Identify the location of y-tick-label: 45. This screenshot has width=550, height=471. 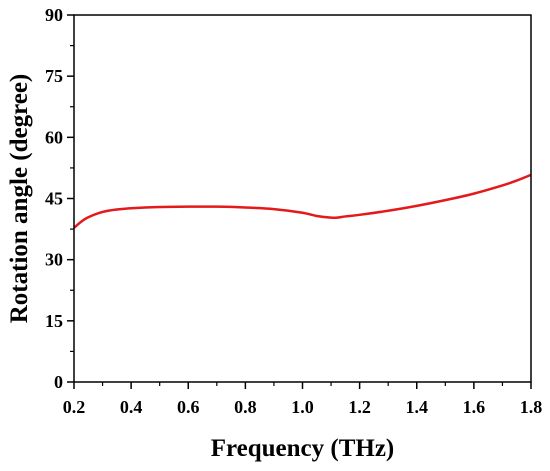
(54, 199).